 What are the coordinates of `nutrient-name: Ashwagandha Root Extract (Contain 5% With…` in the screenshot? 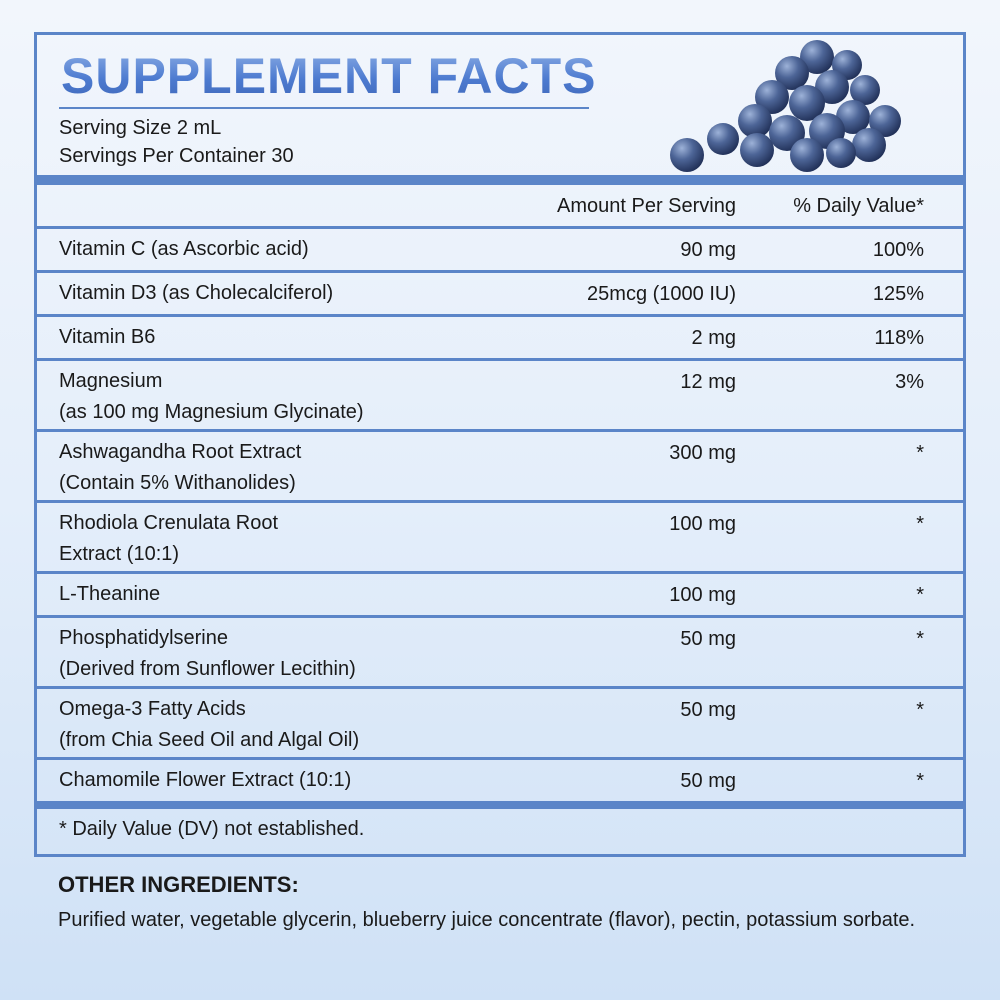 It's located at (180, 468).